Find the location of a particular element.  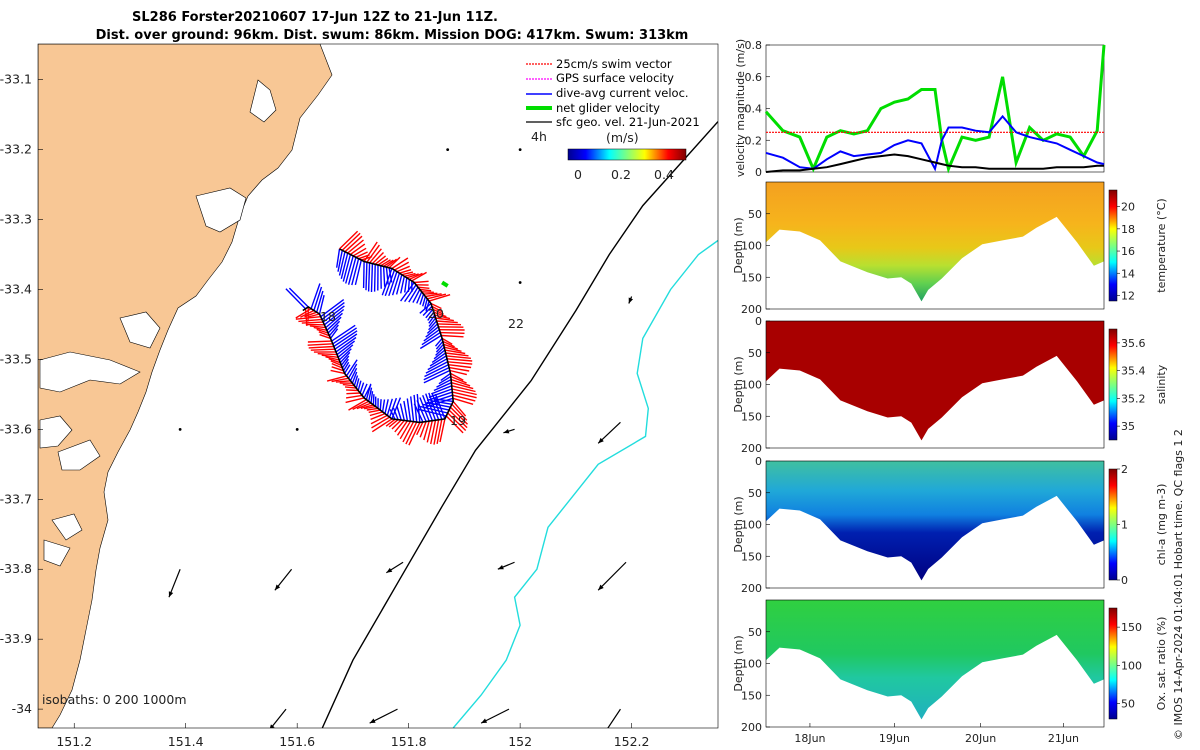

colorbar-unit: (m/s) is located at coordinates (622, 137).